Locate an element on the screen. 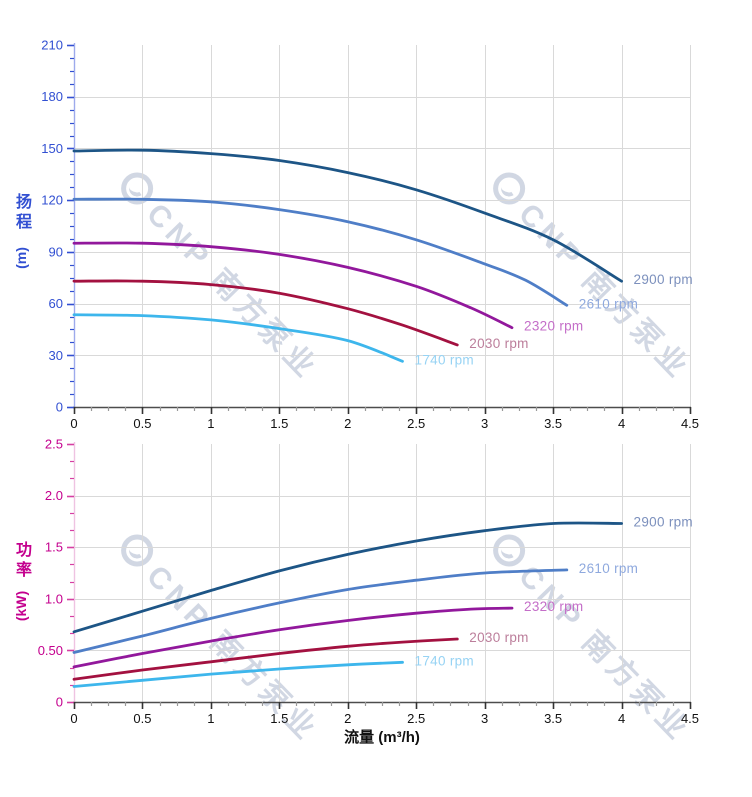 Image resolution: width=752 pixels, height=797 pixels. y-tick-label: 150 is located at coordinates (52, 148).